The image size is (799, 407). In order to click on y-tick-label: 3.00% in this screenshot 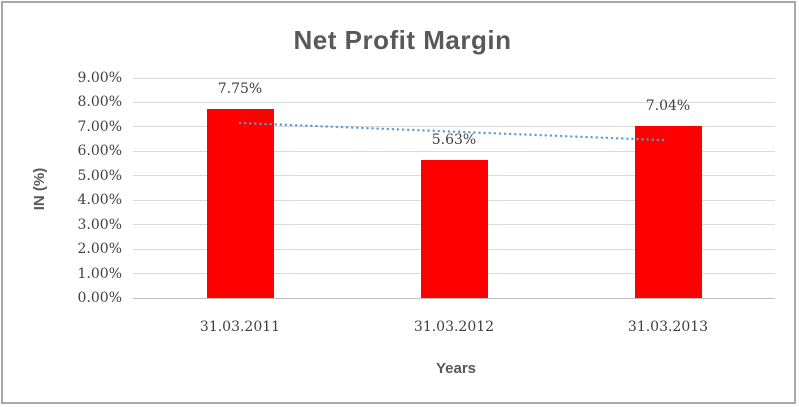, I will do `click(99, 224)`.